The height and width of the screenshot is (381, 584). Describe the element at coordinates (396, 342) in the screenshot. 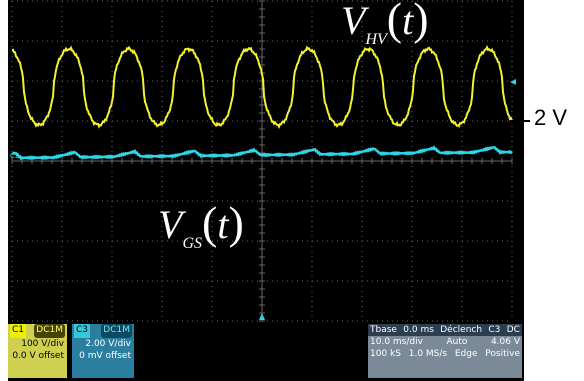

I see `time-div: 10.0 ms/div` at that location.